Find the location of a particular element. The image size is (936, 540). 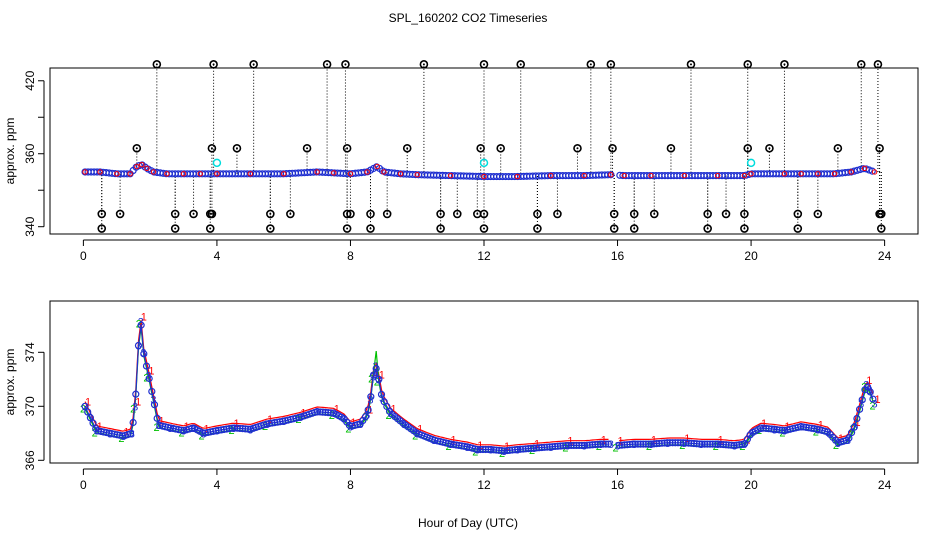

x-tick-label: 8 is located at coordinates (350, 485).